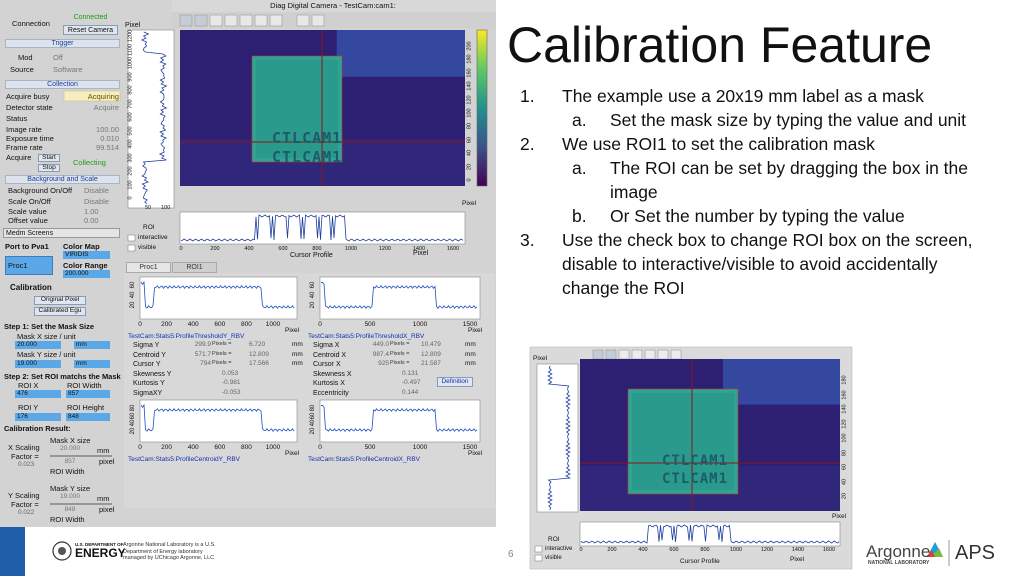  Describe the element at coordinates (61, 233) in the screenshot. I see `dropdown: Medm Screens` at that location.